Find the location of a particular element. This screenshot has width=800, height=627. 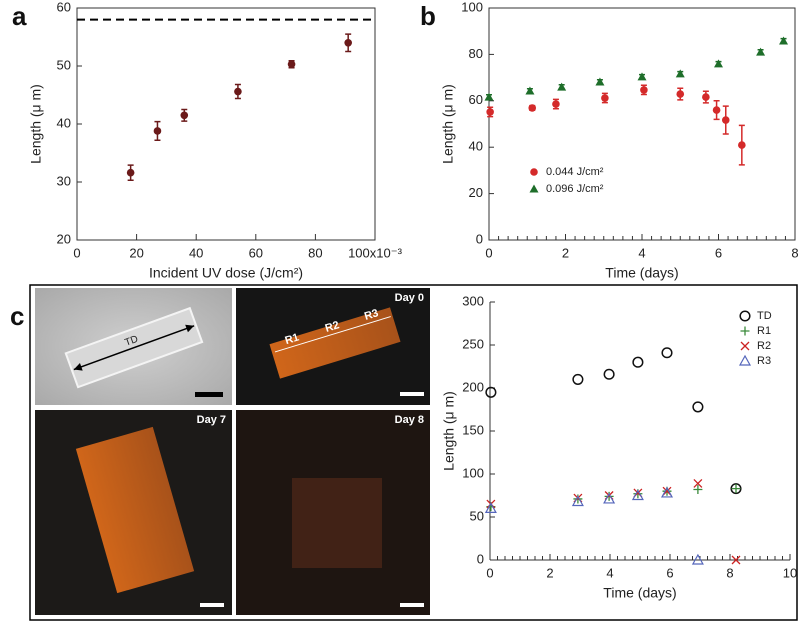

x-tick-label: 40 is located at coordinates (196, 252).